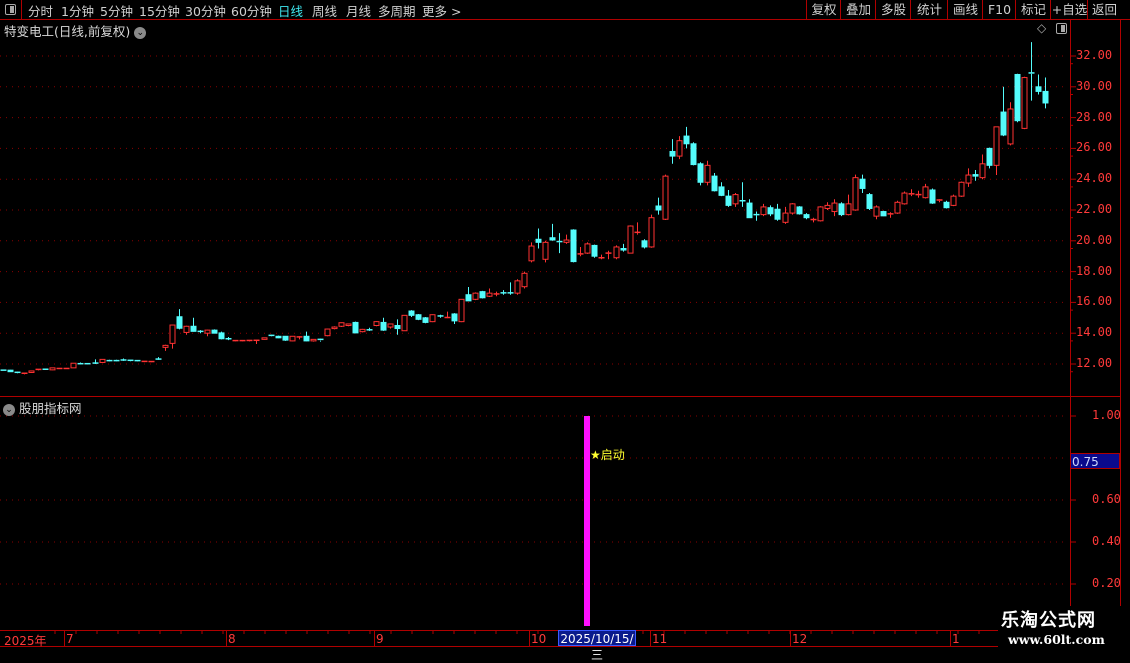 The image size is (1130, 663). What do you see at coordinates (41, 11) in the screenshot?
I see `period-tab-0: 分时` at bounding box center [41, 11].